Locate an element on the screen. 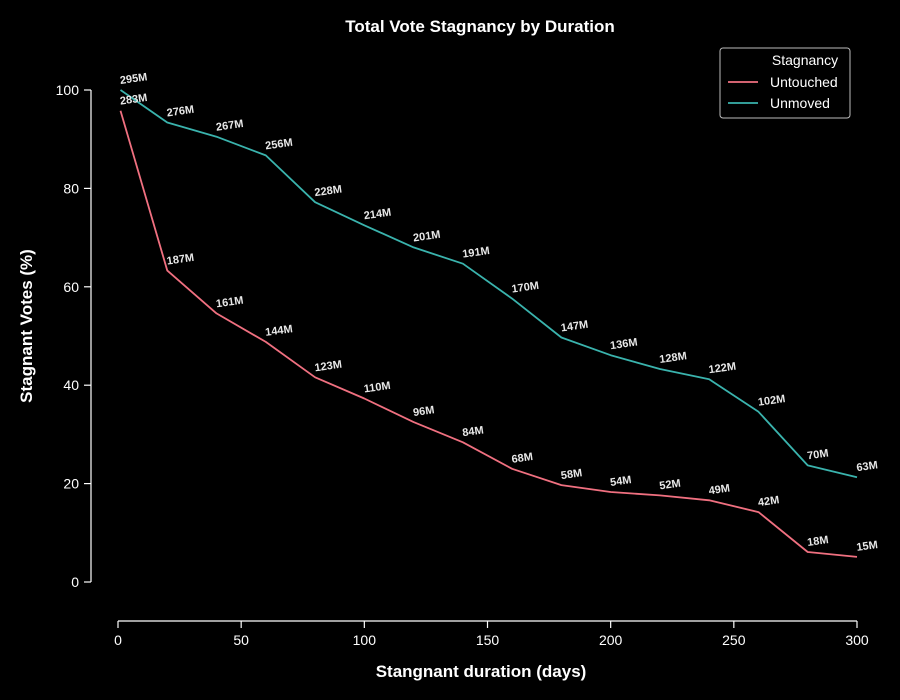 The image size is (900, 700). y-tick-label: 80 is located at coordinates (71, 188).